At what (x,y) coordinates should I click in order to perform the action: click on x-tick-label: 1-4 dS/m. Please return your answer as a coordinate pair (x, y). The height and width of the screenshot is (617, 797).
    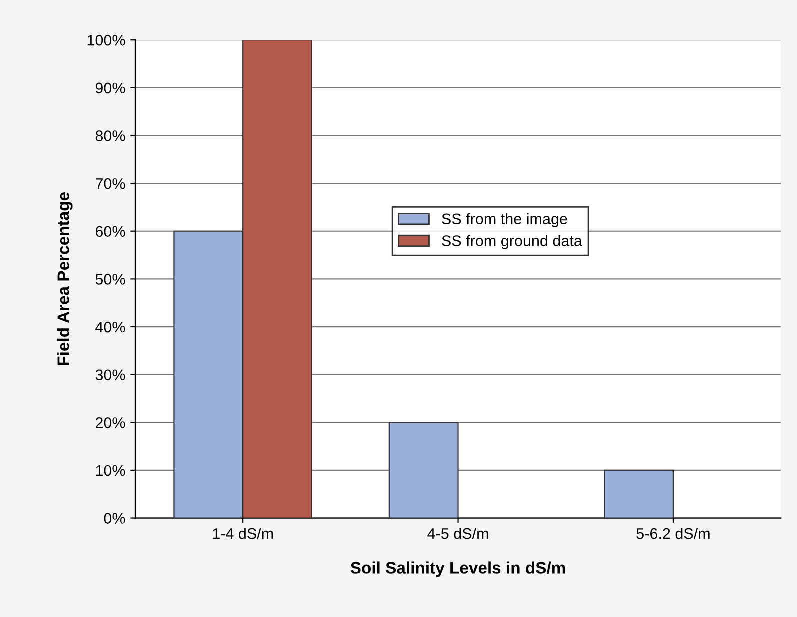
    Looking at the image, I should click on (243, 534).